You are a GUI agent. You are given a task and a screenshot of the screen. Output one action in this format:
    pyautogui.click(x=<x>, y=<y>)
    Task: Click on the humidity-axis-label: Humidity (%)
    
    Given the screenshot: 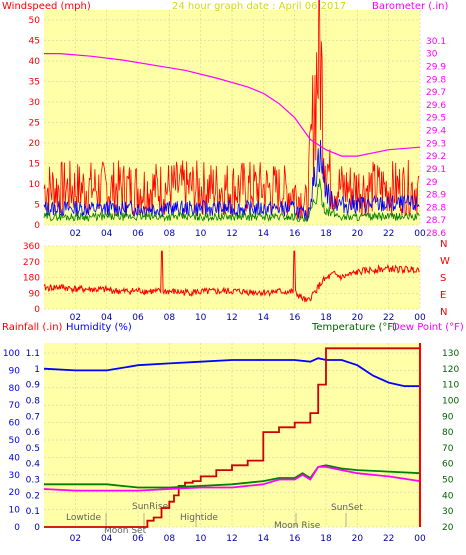 What is the action you would take?
    pyautogui.click(x=99, y=327)
    